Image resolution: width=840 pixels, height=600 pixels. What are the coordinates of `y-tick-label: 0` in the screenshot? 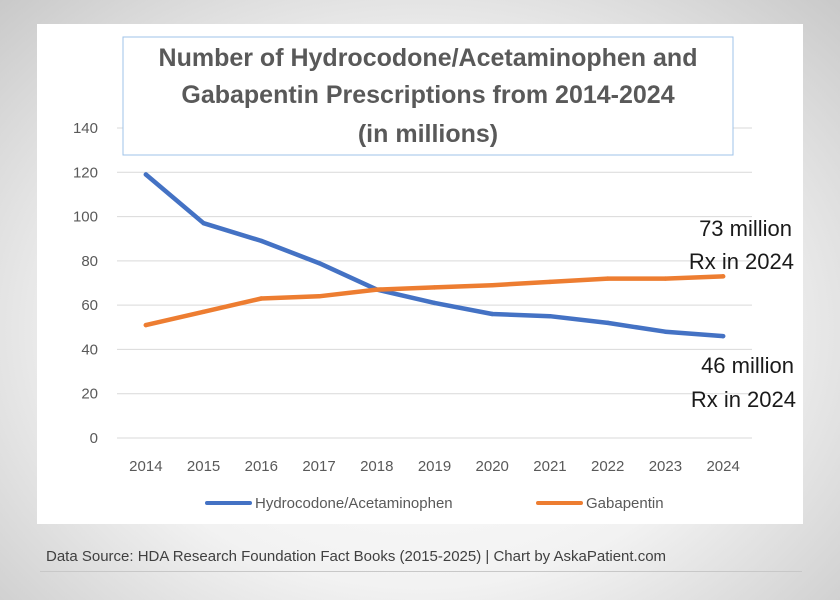 It's located at (94, 438).